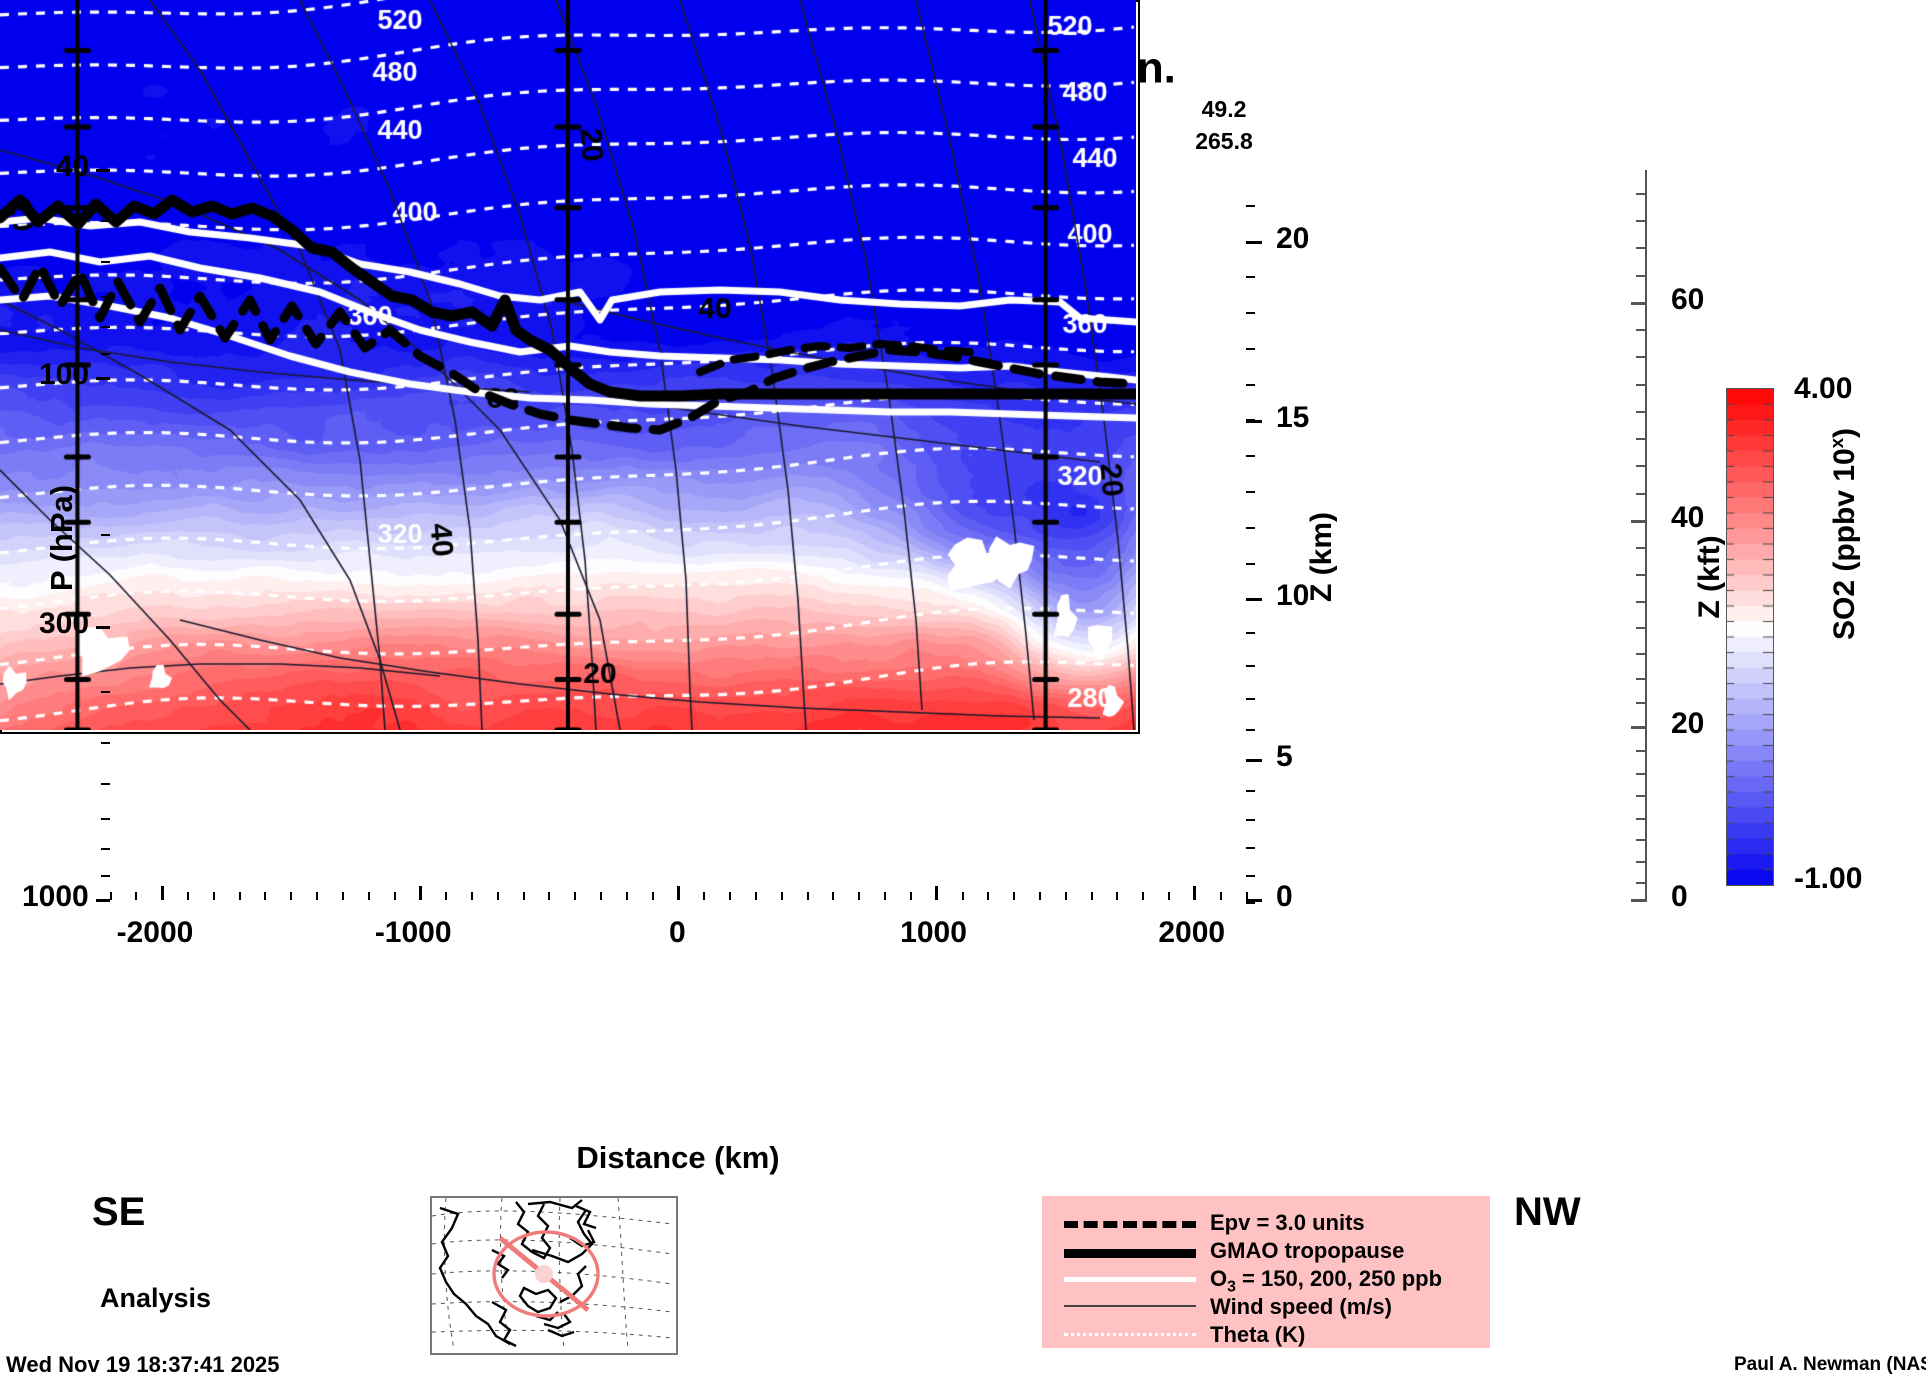  What do you see at coordinates (143, 1364) in the screenshot?
I see `timestamp: Wed Nov 19 18:37:41 2025` at bounding box center [143, 1364].